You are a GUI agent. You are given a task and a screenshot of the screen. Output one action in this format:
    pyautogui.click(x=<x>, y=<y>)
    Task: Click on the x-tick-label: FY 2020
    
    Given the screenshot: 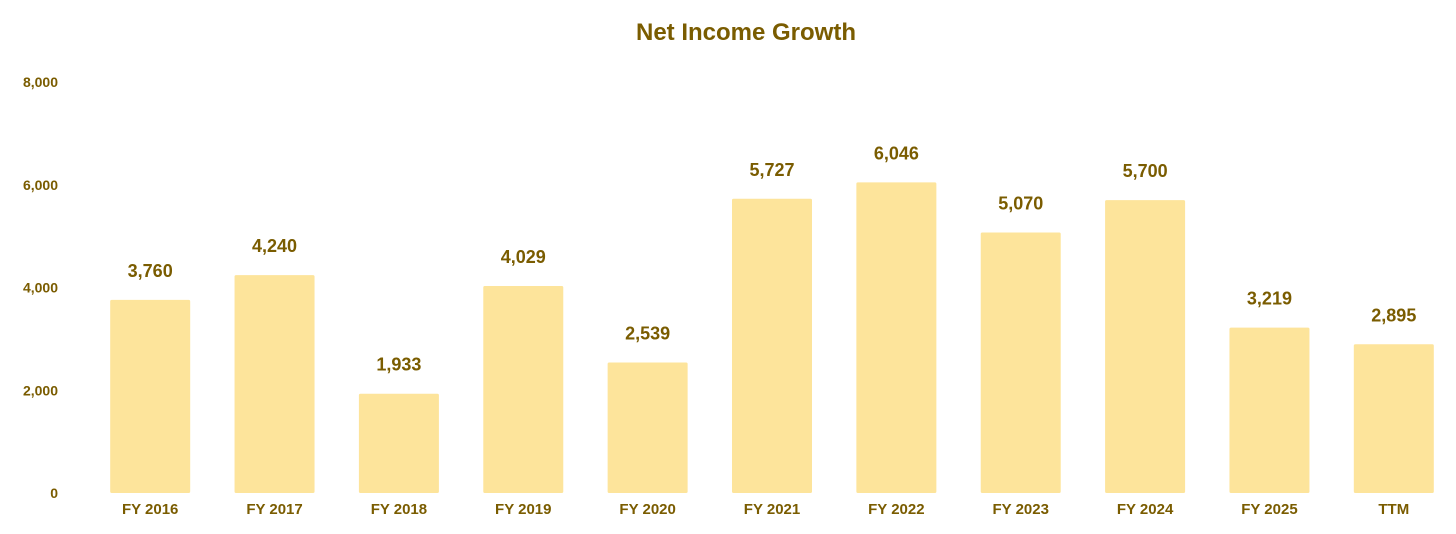 What is the action you would take?
    pyautogui.click(x=647, y=509)
    